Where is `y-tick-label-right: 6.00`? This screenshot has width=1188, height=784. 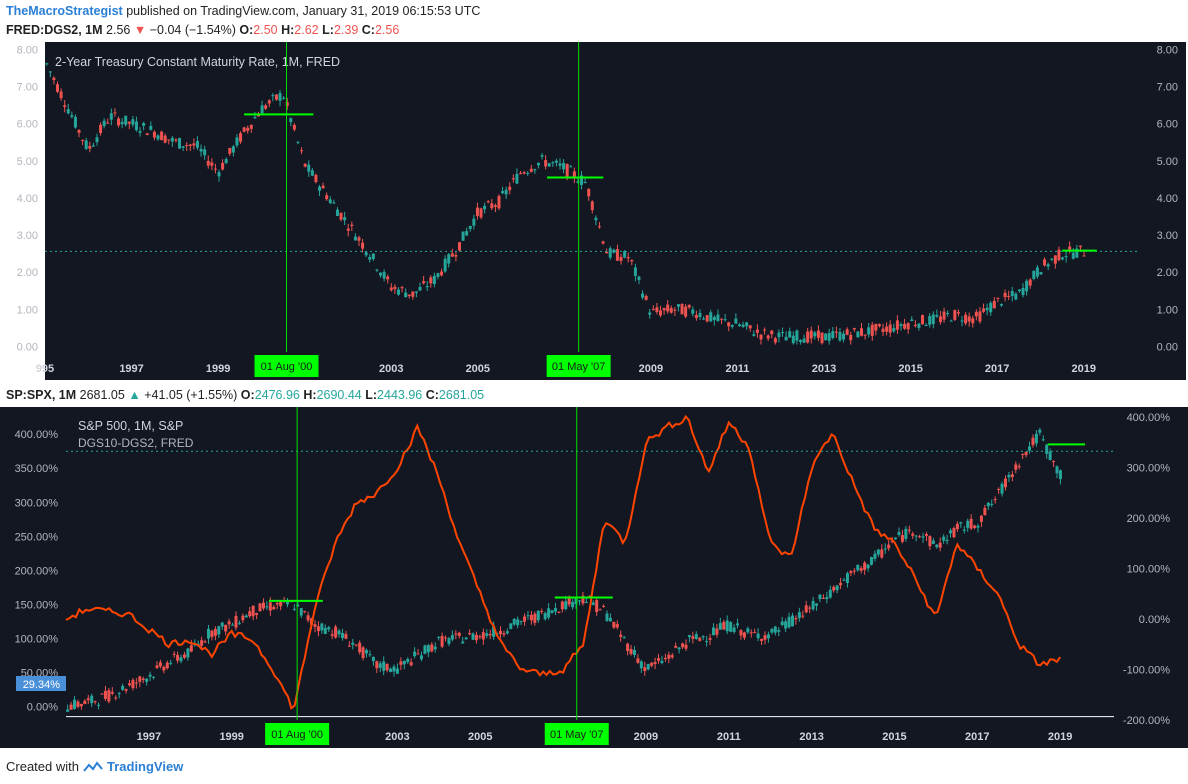 y-tick-label-right: 6.00 is located at coordinates (1167, 125).